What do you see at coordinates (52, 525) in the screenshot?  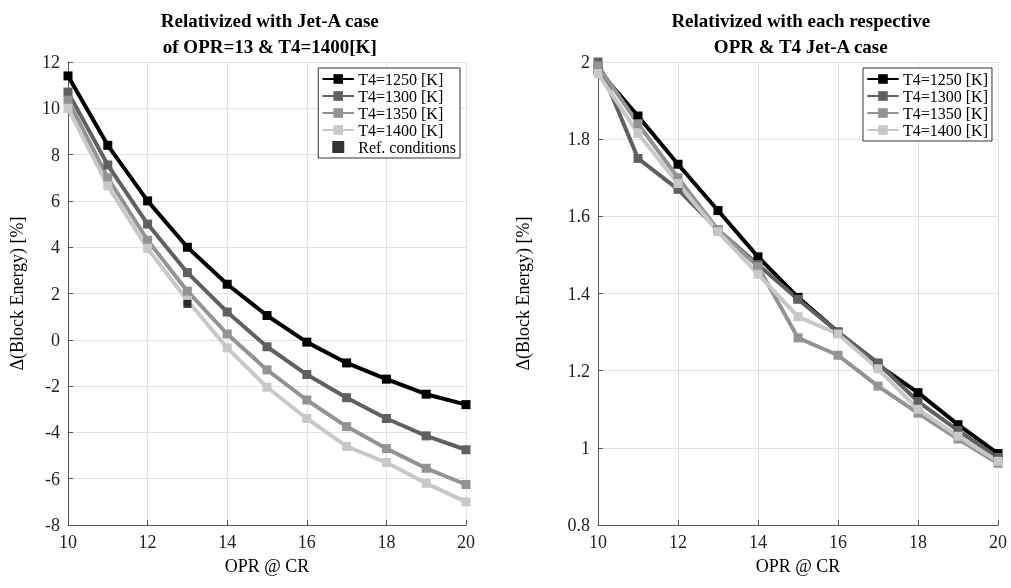 I see `y-tick-label: -8` at bounding box center [52, 525].